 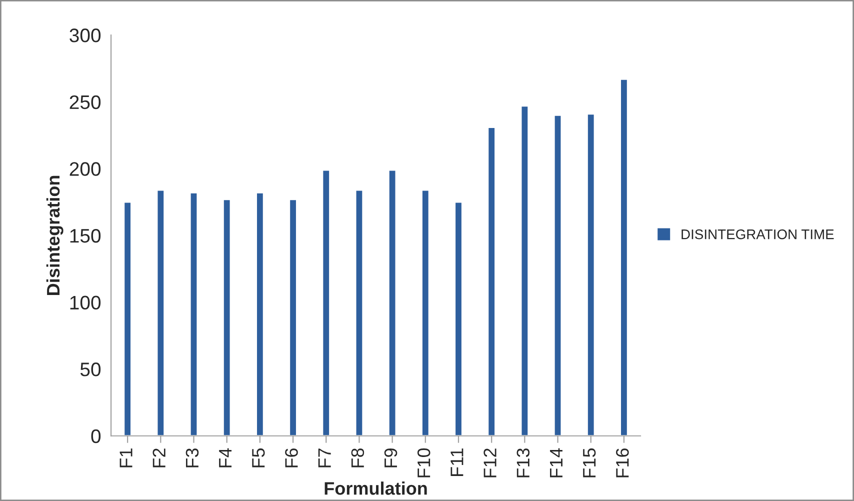 I want to click on x-tick-label: F6, so click(x=291, y=458).